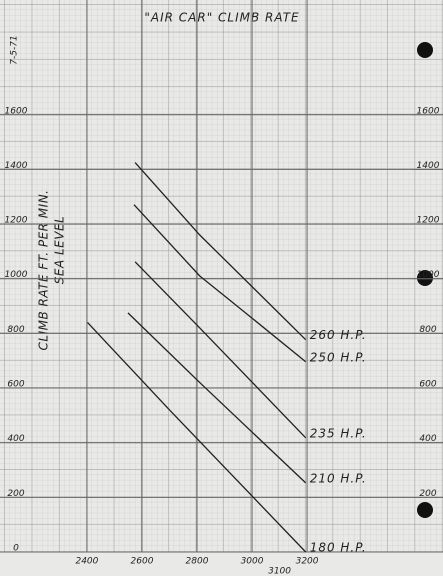  Describe the element at coordinates (16, 111) in the screenshot. I see `y-tick-label: 1600` at that location.